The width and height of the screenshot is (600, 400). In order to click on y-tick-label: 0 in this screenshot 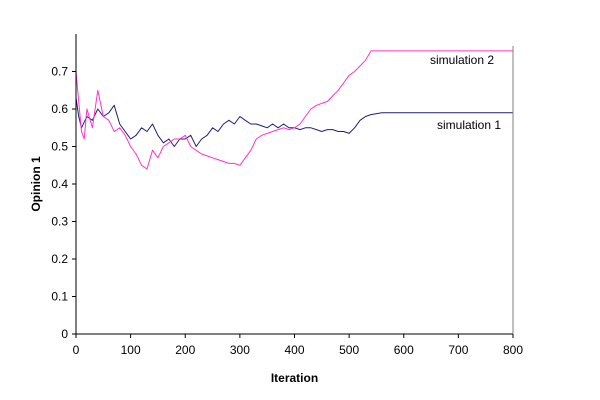, I will do `click(64, 334)`.